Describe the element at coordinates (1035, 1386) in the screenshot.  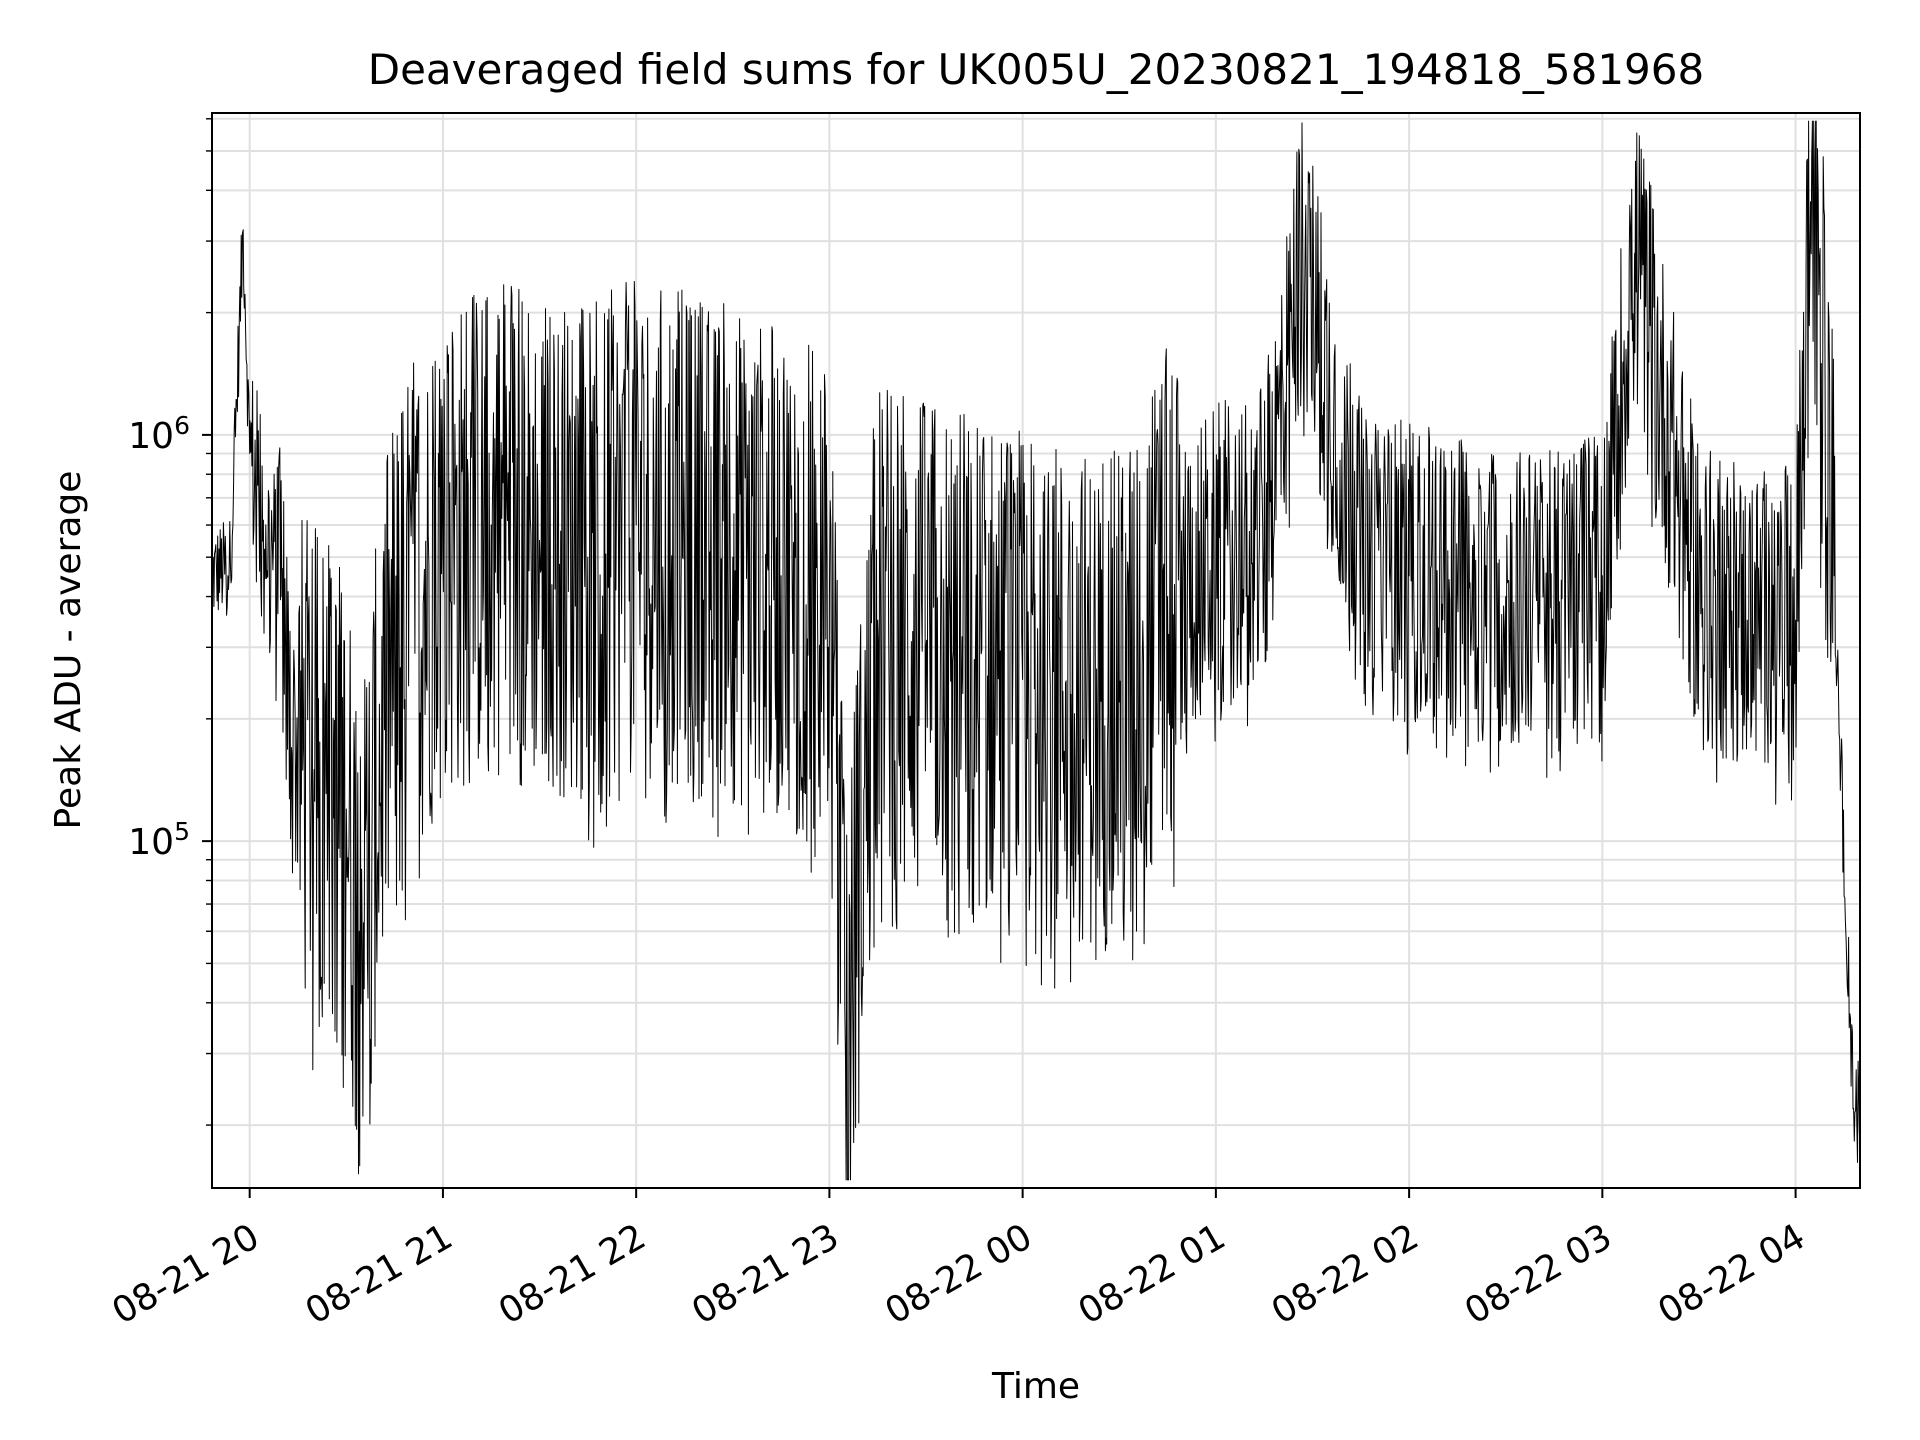
I see `x-axis-label: Time` at that location.